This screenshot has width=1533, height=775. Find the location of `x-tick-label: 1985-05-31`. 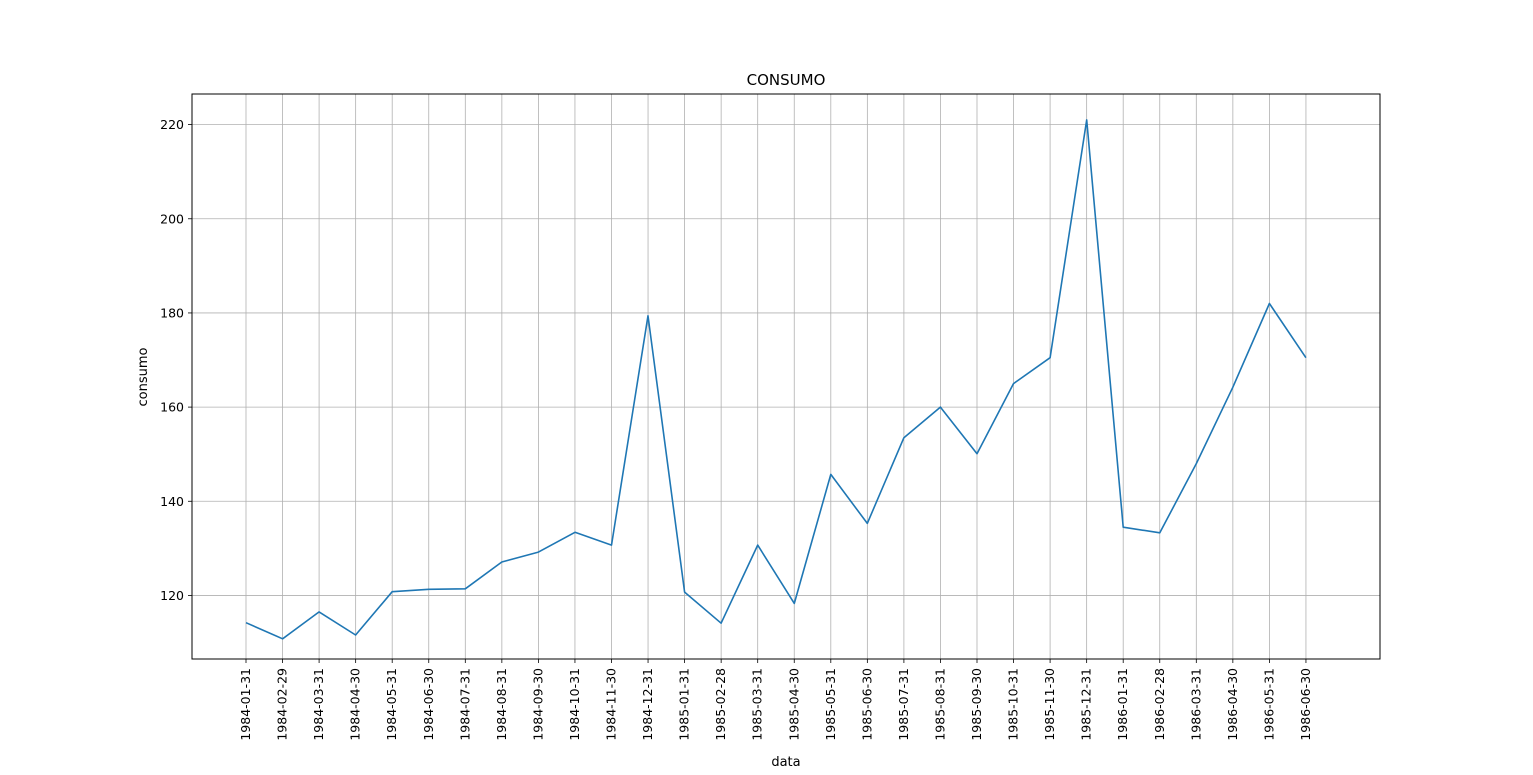

x-tick-label: 1985-05-31 is located at coordinates (830, 704).